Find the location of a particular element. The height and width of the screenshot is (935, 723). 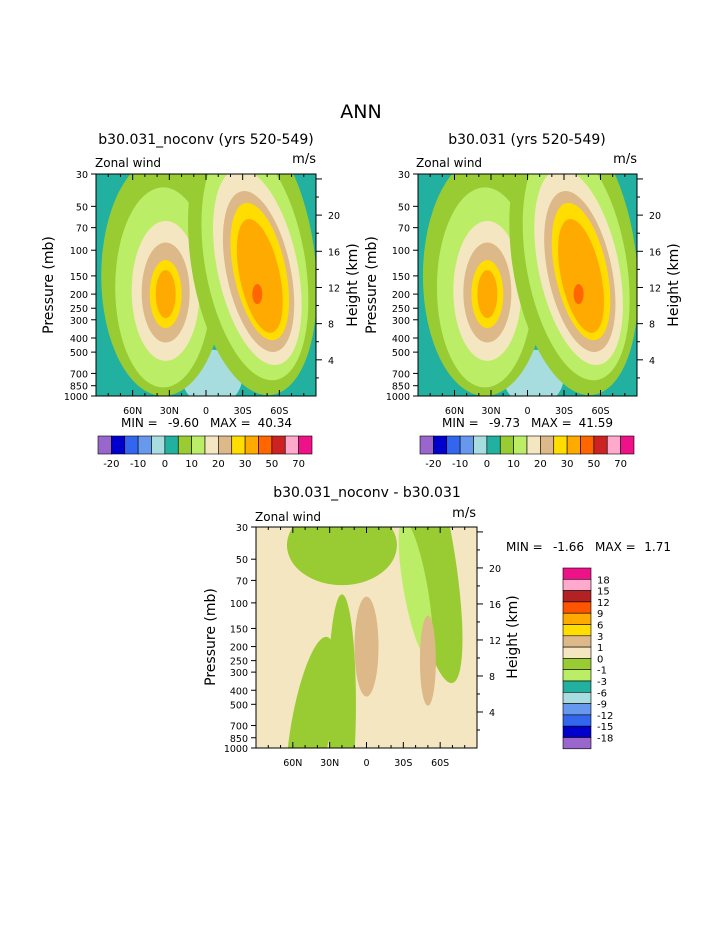

min-value: -9.73 is located at coordinates (504, 423).